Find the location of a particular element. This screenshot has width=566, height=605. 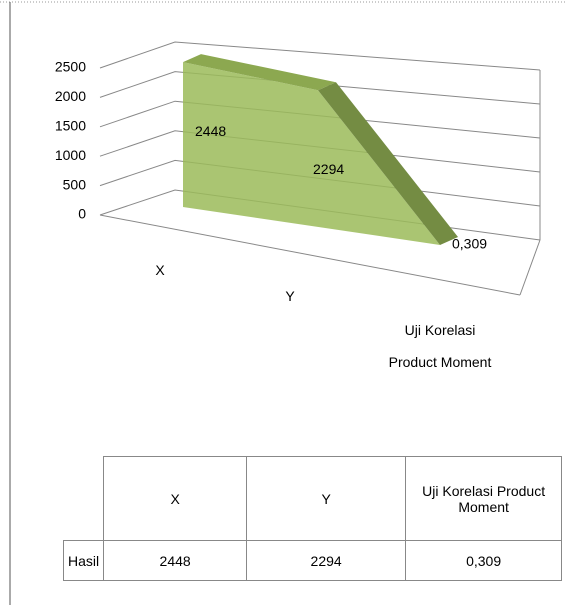

y-tick-label: 1000 is located at coordinates (70, 155).